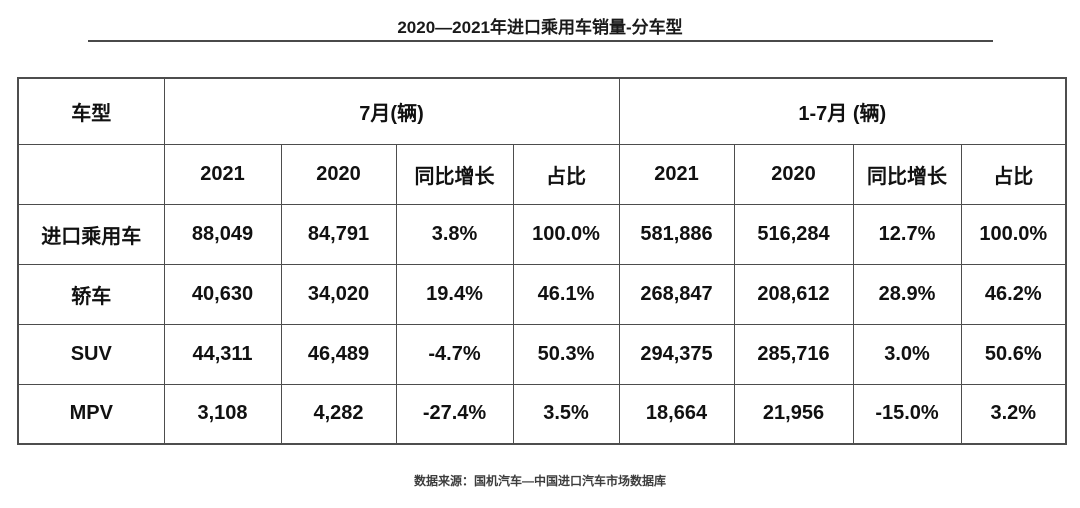 The height and width of the screenshot is (508, 1080). What do you see at coordinates (907, 294) in the screenshot?
I see `table-cell: 28.9%` at bounding box center [907, 294].